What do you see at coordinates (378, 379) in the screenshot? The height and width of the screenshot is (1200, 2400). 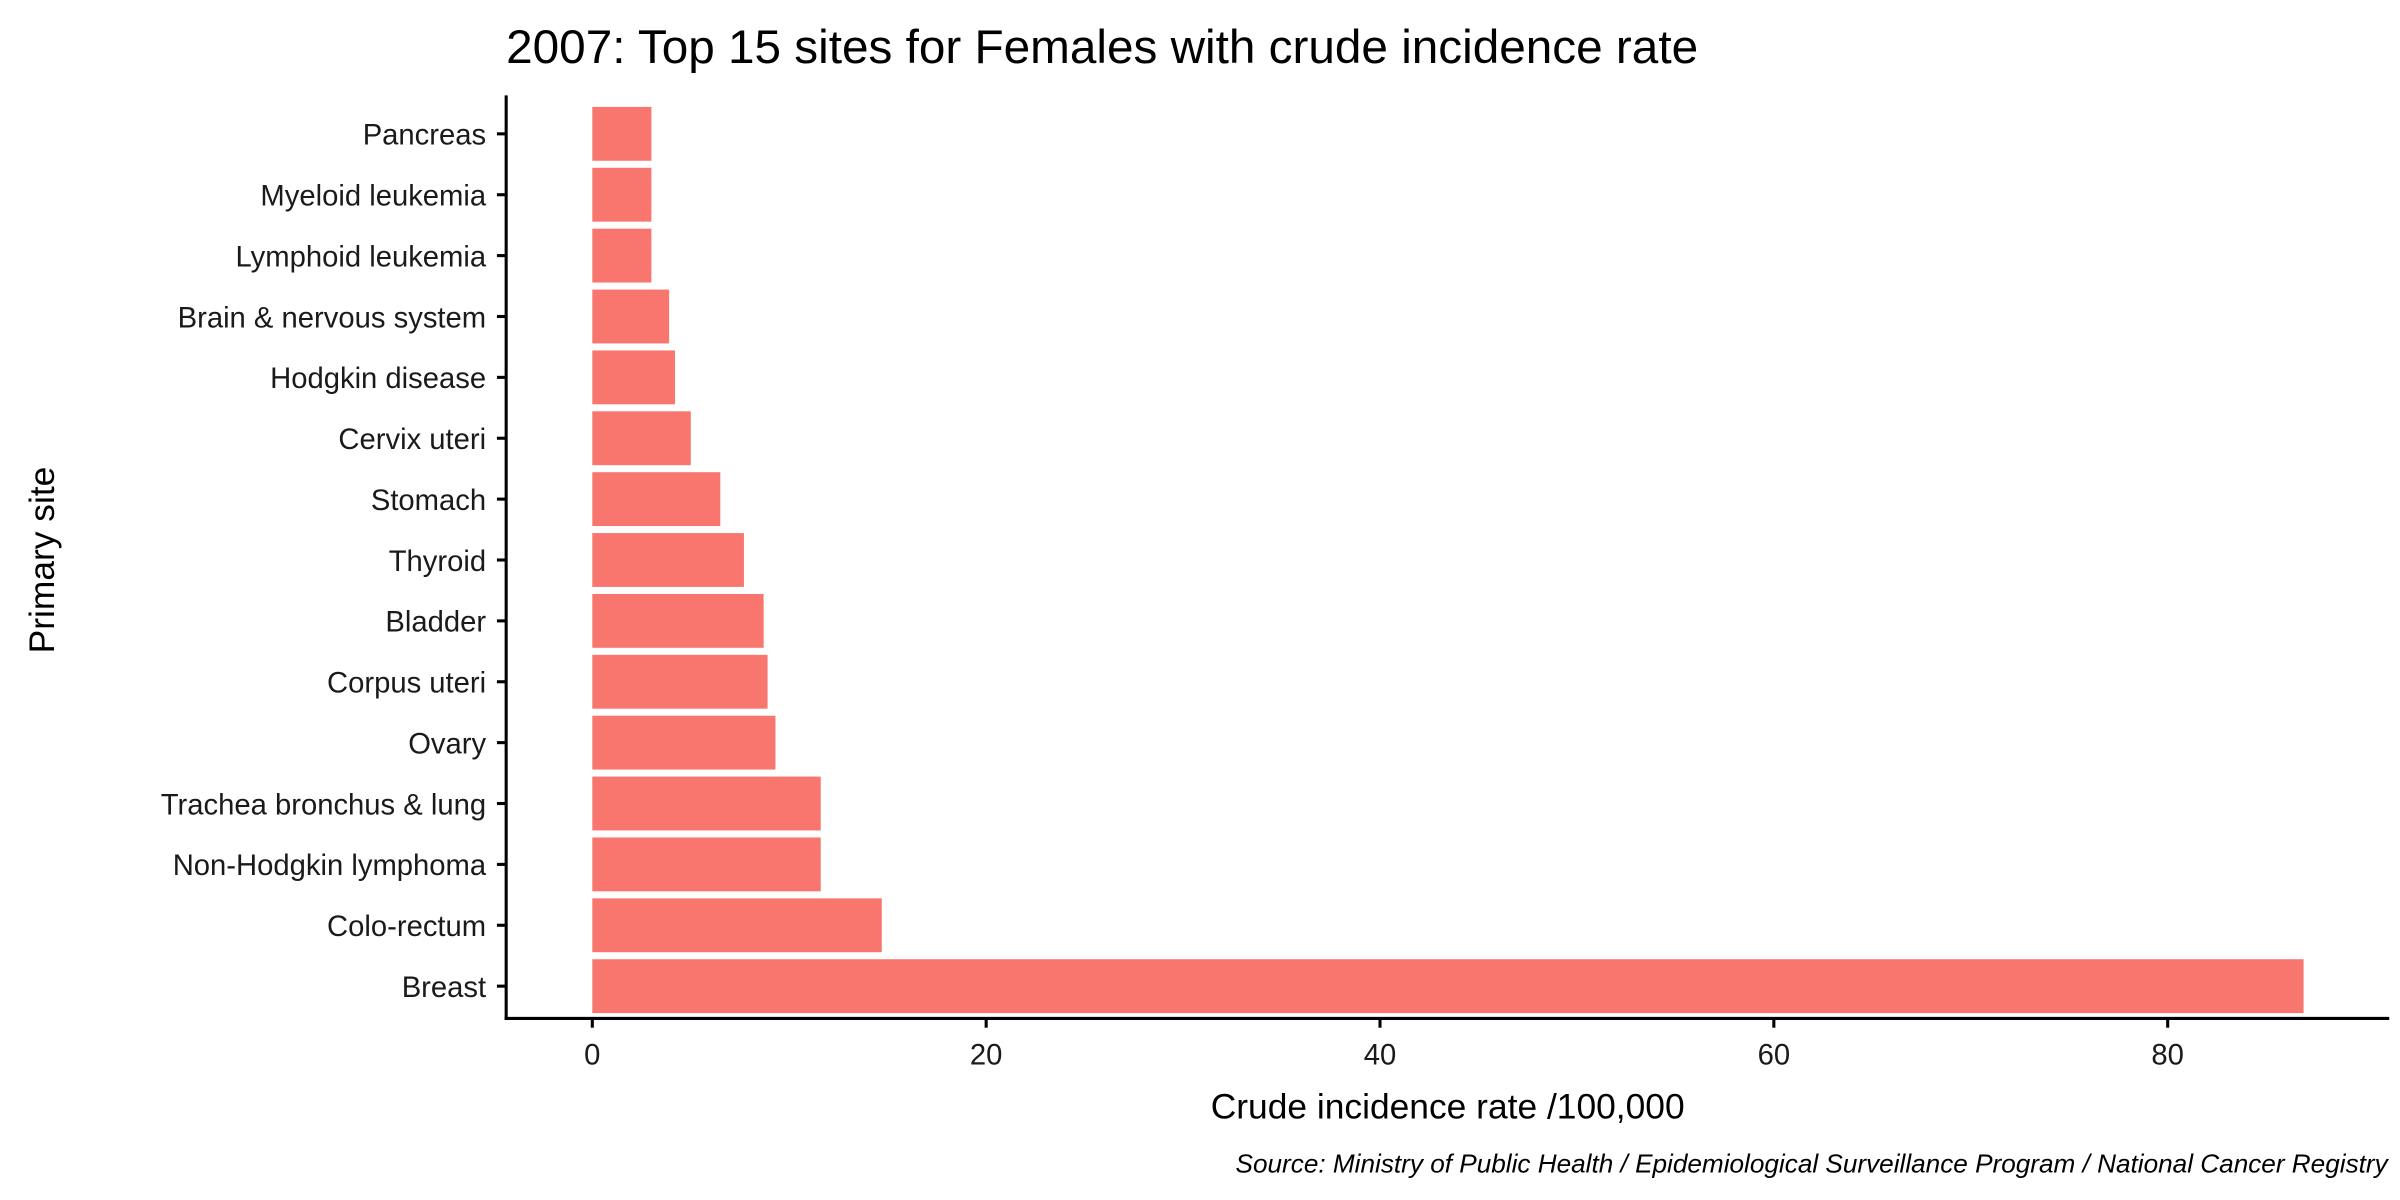 I see `y-tick-label: Hodgkin disease` at bounding box center [378, 379].